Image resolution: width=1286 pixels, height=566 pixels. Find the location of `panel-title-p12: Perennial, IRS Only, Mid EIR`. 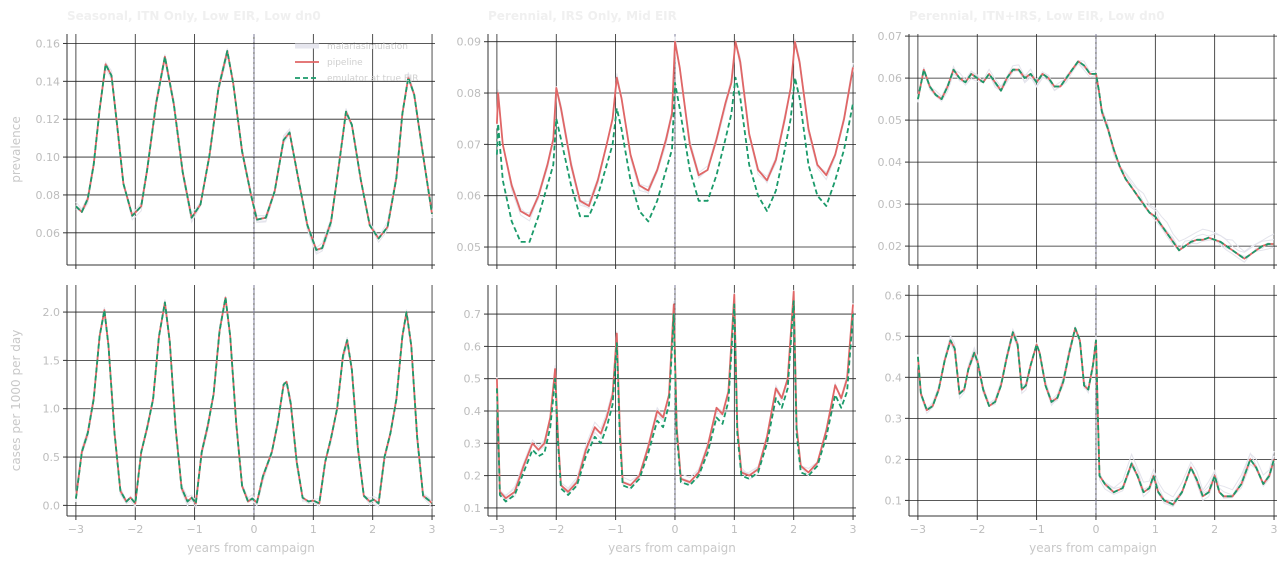

panel-title-p12: Perennial, IRS Only, Mid EIR is located at coordinates (582, 16).